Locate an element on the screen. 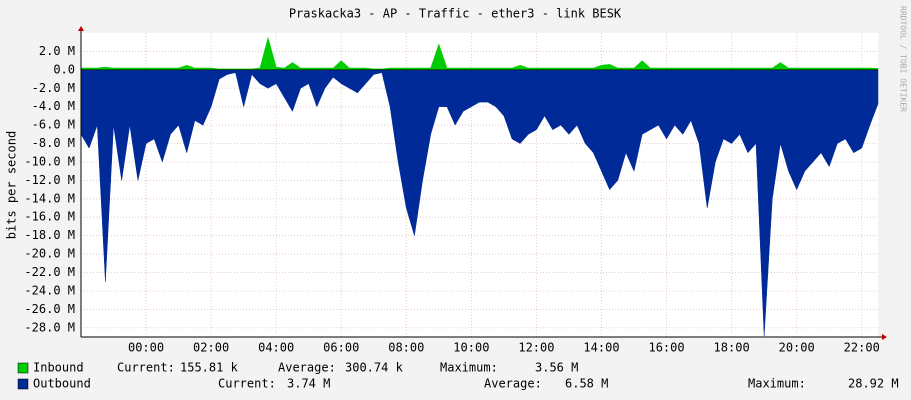 The height and width of the screenshot is (400, 911). area is located at coordinates (479, 53).